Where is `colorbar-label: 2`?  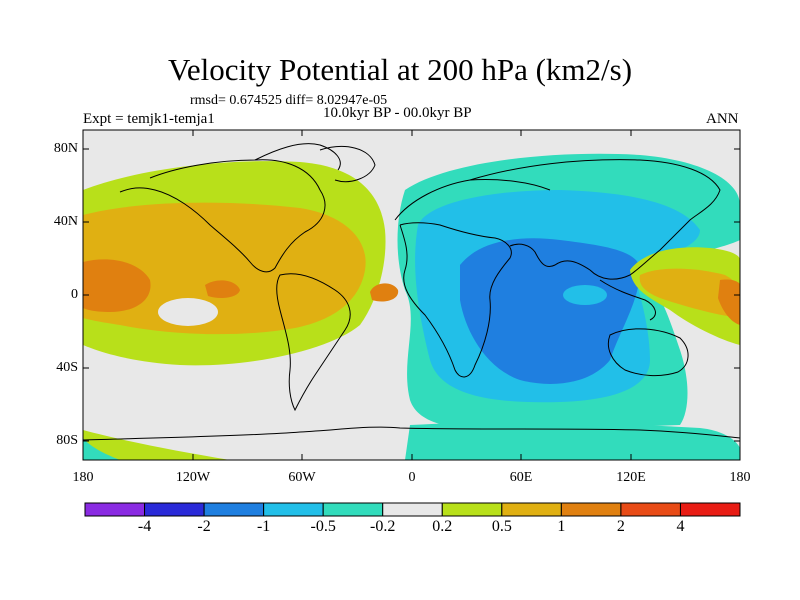
colorbar-label: 2 is located at coordinates (620, 526).